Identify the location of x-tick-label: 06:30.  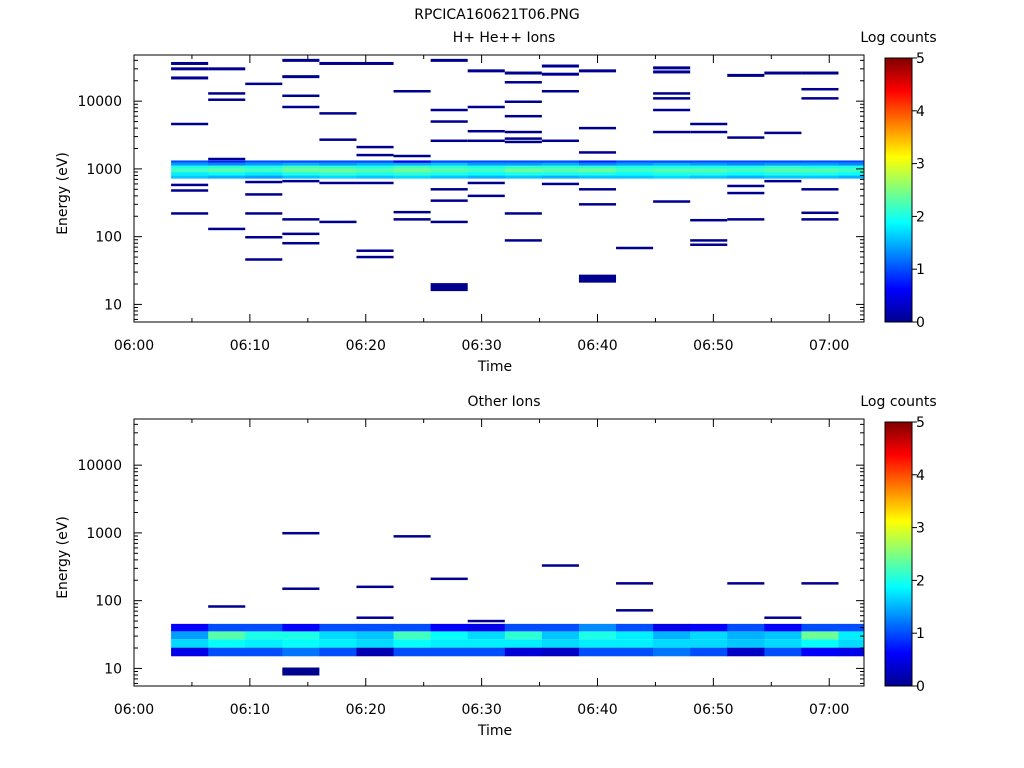
(481, 710).